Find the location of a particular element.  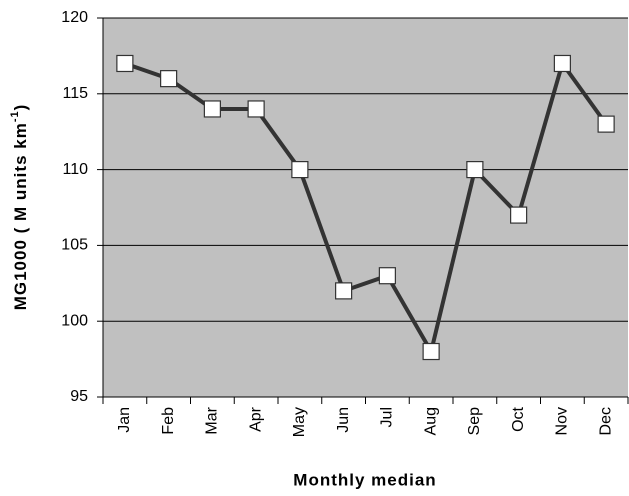

y-axis-title: MG1000 ( M units km-1) is located at coordinates (20, 207).